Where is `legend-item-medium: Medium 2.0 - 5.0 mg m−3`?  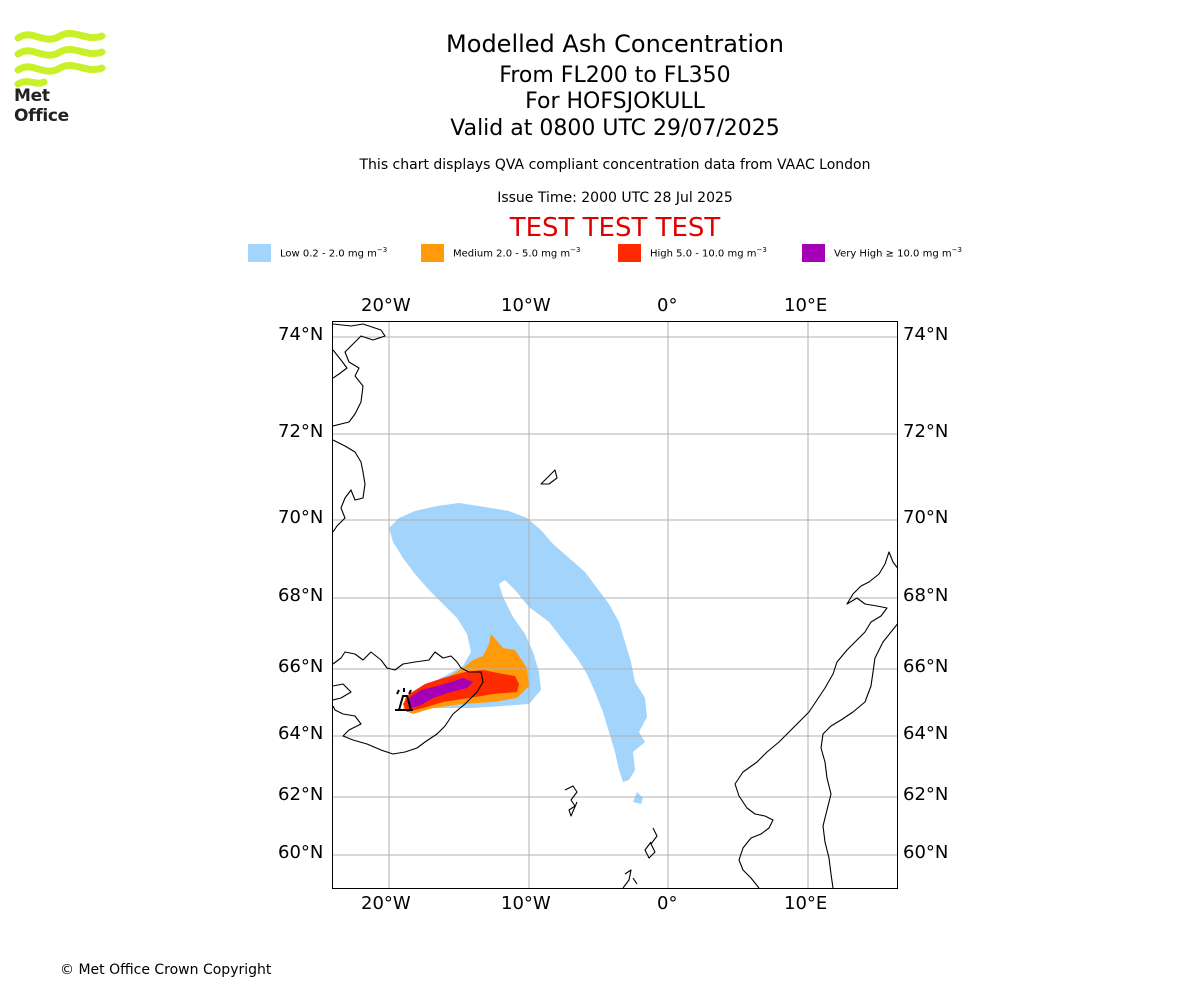 legend-item-medium: Medium 2.0 - 5.0 mg m−3 is located at coordinates (500, 253).